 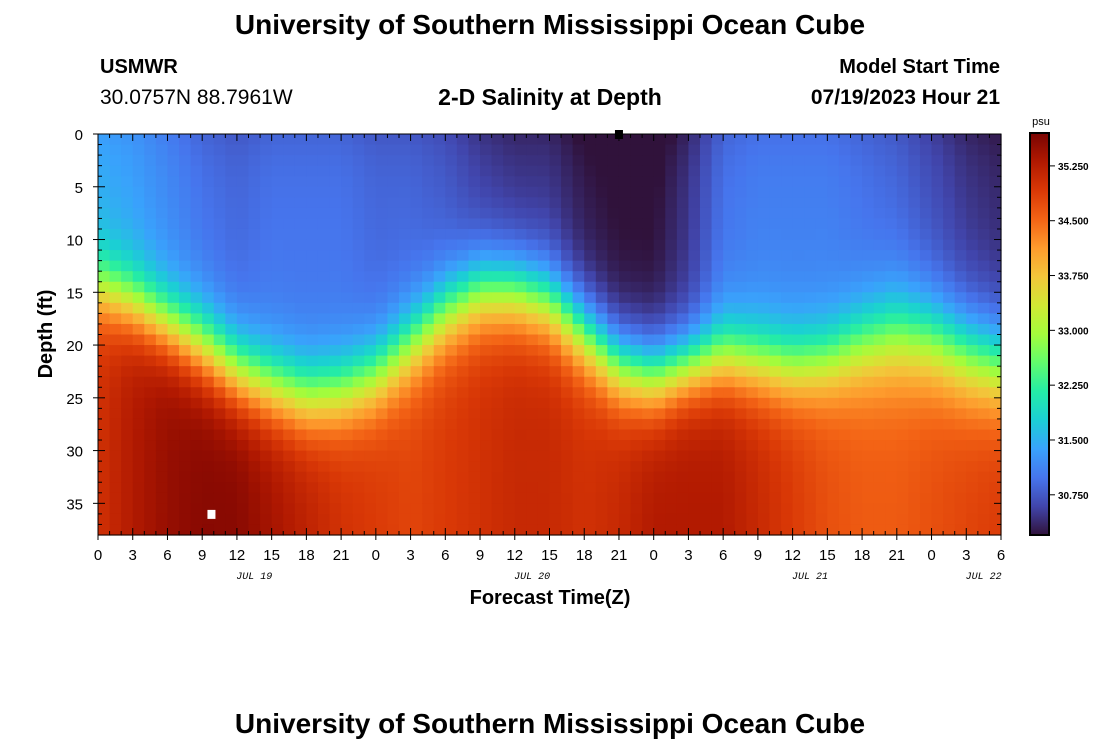 I want to click on x-tick-label: 21, so click(x=619, y=555).